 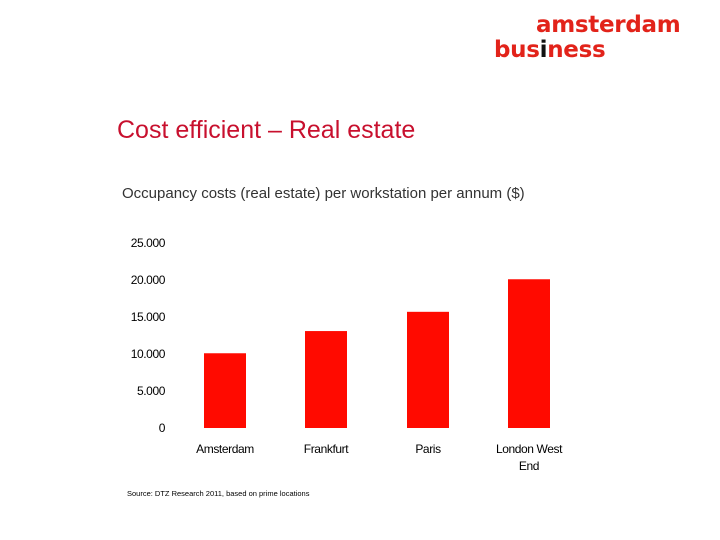 I want to click on y-tick-label: 5.000, so click(x=151, y=391).